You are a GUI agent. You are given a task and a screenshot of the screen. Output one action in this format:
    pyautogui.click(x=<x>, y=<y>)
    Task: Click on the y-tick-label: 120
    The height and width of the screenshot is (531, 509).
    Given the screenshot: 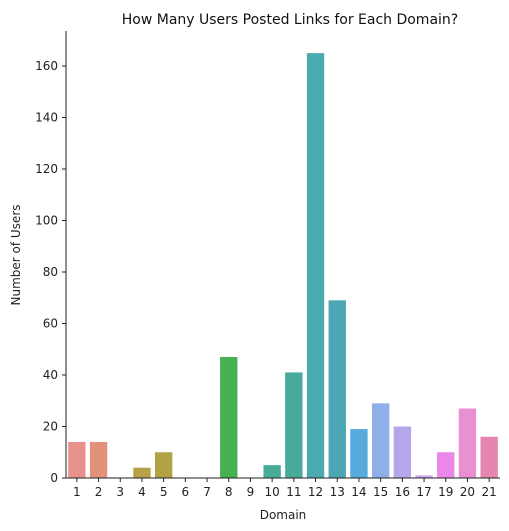 What is the action you would take?
    pyautogui.click(x=46, y=169)
    